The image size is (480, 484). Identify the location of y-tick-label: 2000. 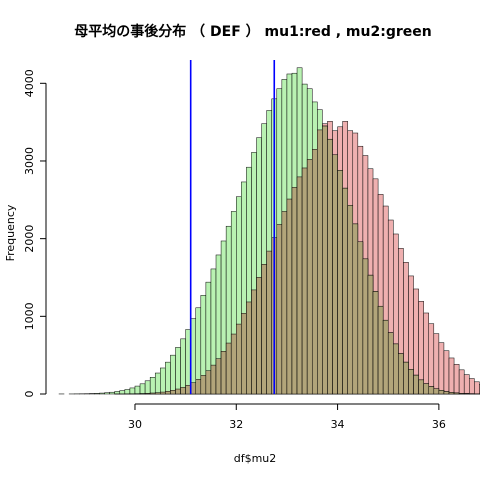
(29, 239).